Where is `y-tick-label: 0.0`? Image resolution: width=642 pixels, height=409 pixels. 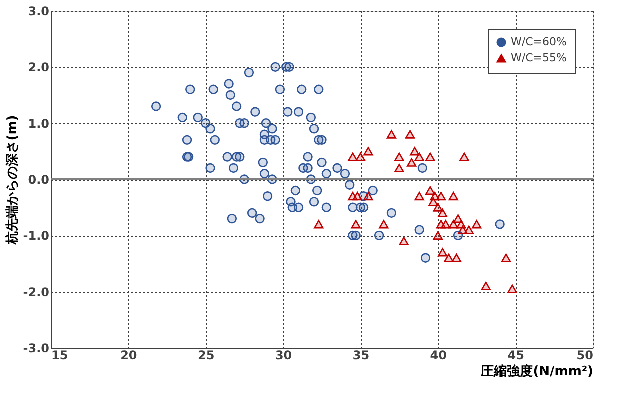 y-tick-label: 0.0 is located at coordinates (39, 180).